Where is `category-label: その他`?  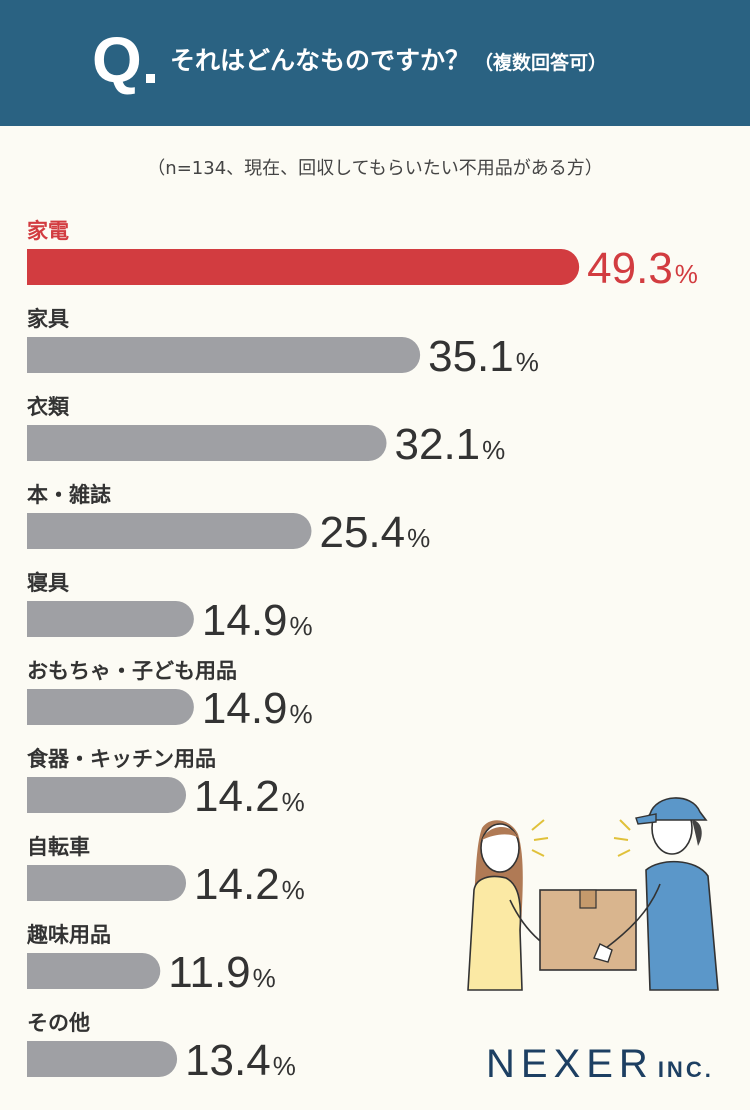
category-label: その他 is located at coordinates (58, 1023).